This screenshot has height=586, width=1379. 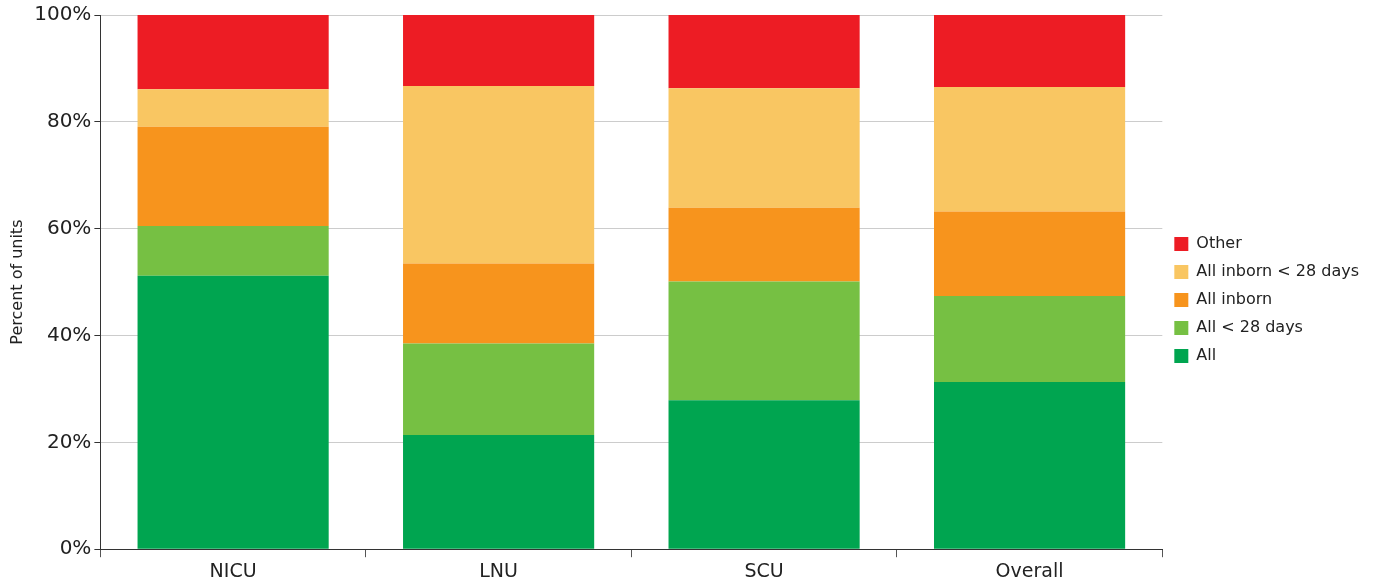 I want to click on y-tick-label: 20%, so click(x=69, y=440).